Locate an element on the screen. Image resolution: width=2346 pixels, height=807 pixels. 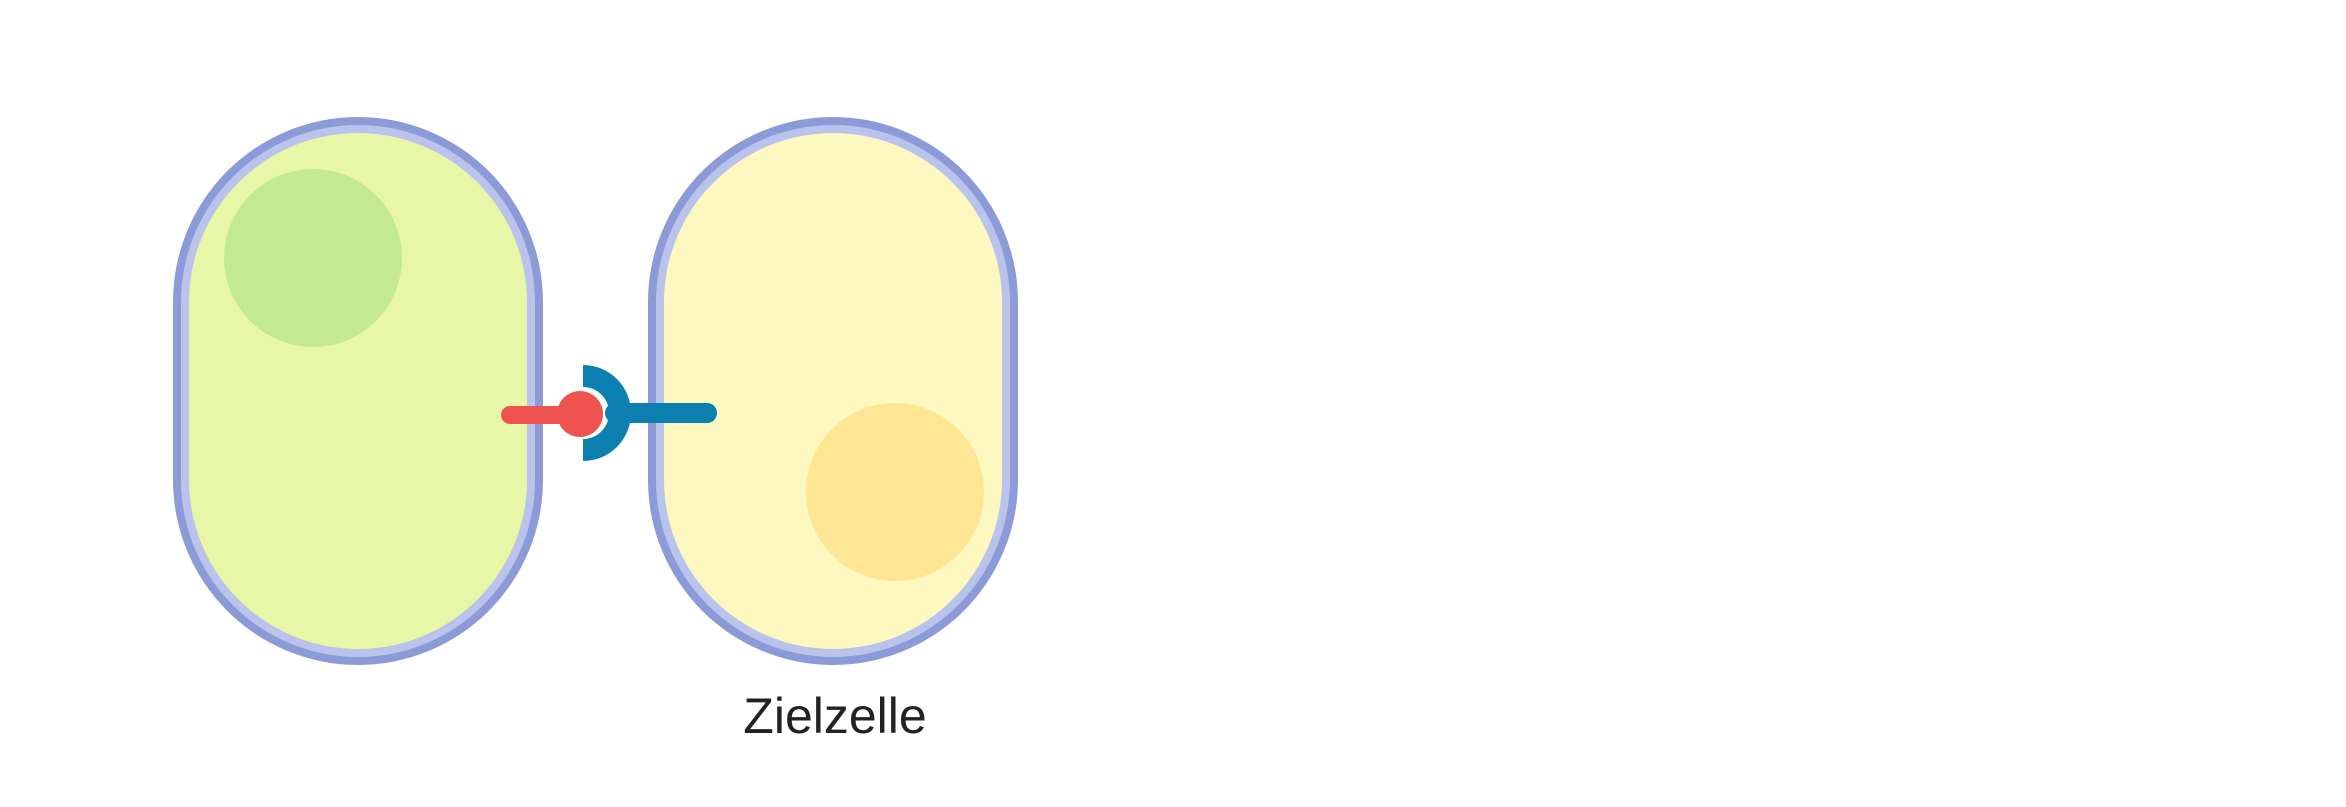
target-cell-label: Zielzelle is located at coordinates (834, 716).